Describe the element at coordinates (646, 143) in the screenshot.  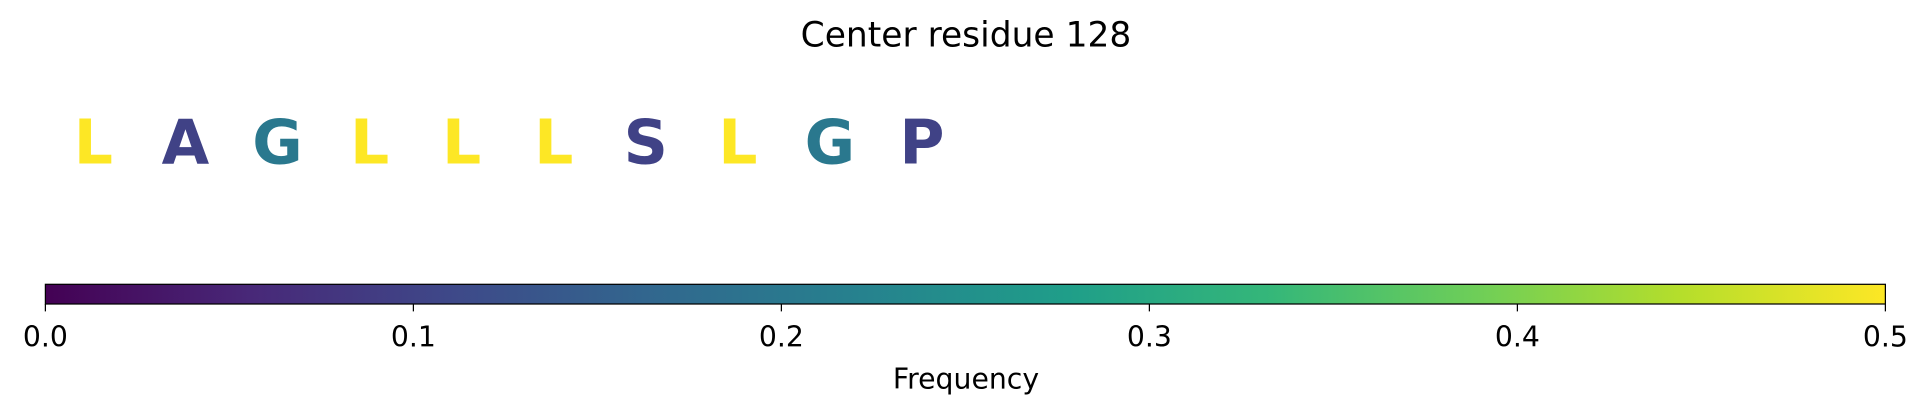
I see `residue-letter: S` at that location.